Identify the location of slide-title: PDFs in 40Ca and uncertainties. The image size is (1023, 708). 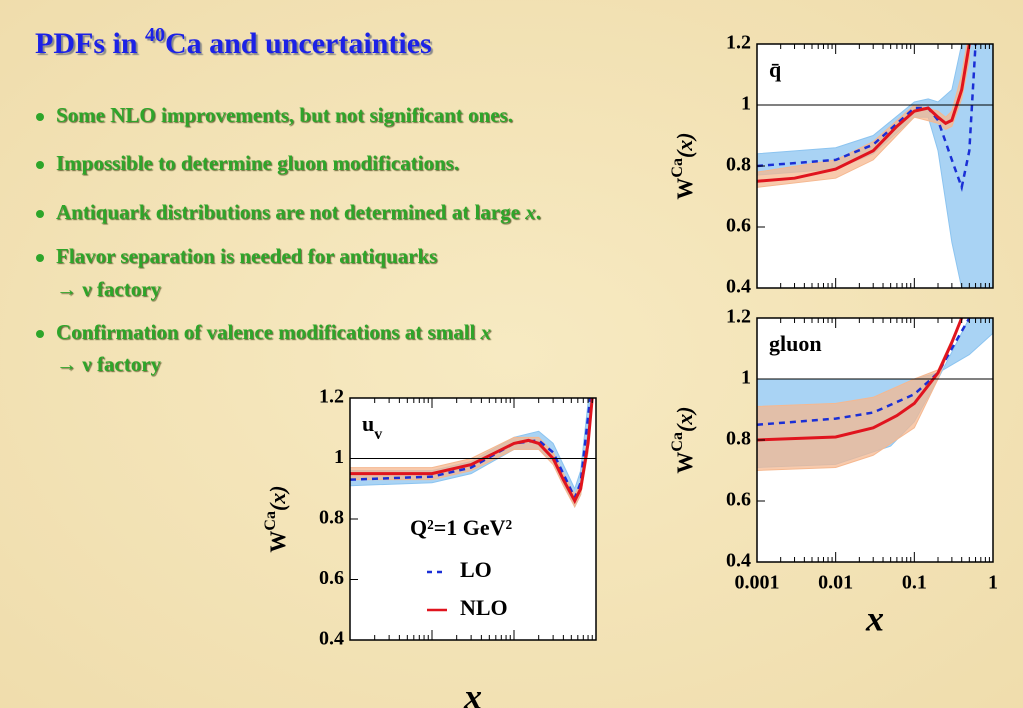
(233, 42).